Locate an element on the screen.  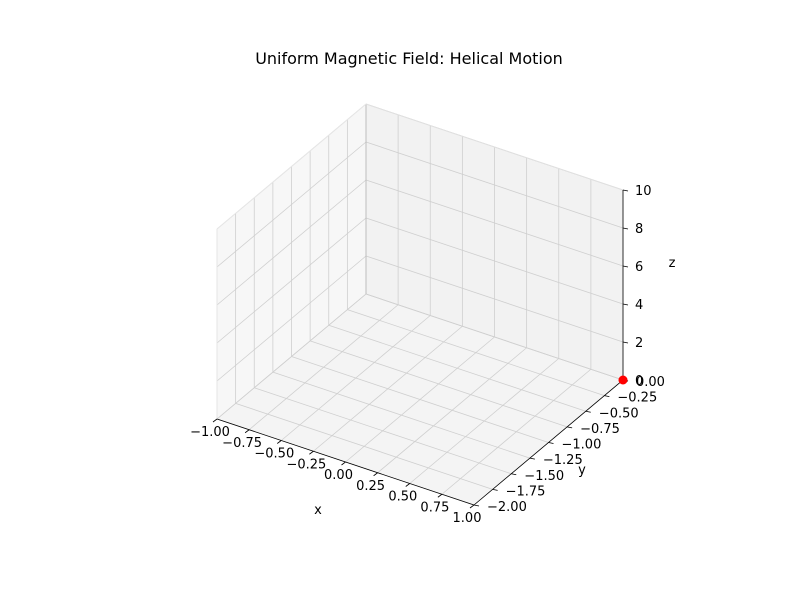
x-tick-label: −1.00 is located at coordinates (210, 432).